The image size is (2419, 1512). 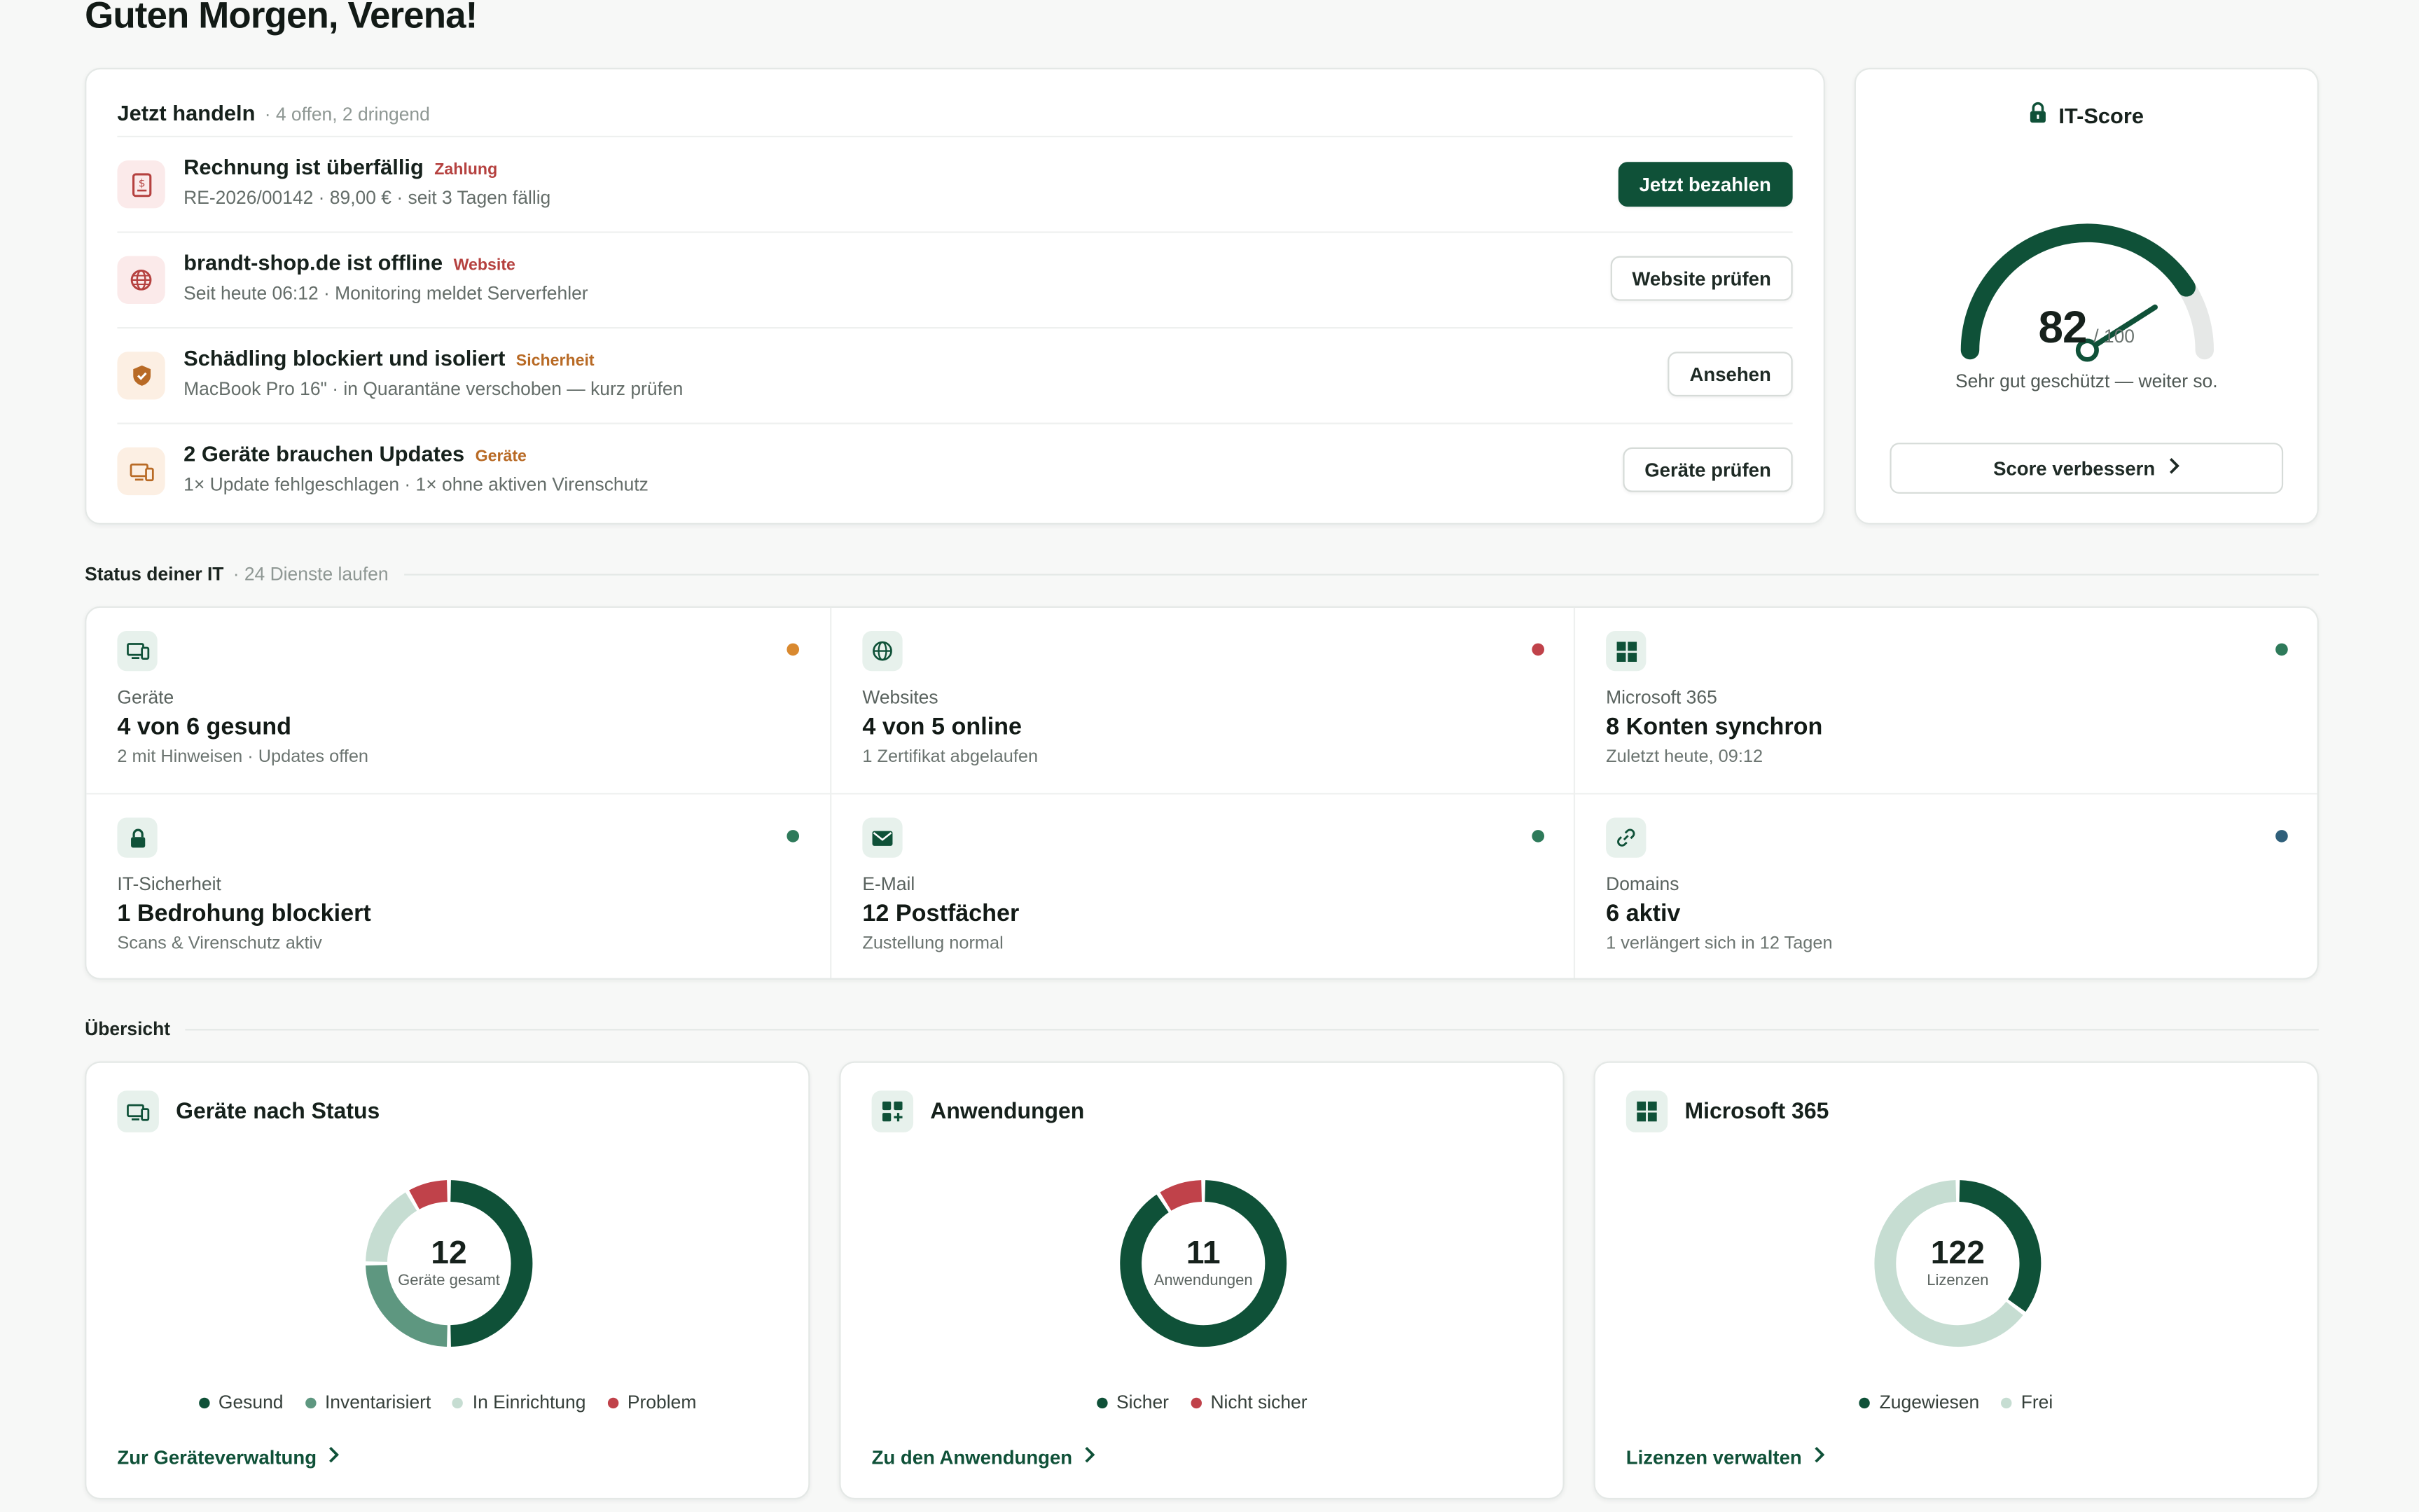 I want to click on tile-subtitle: 1 Zertifikat abgelaufen, so click(x=951, y=757).